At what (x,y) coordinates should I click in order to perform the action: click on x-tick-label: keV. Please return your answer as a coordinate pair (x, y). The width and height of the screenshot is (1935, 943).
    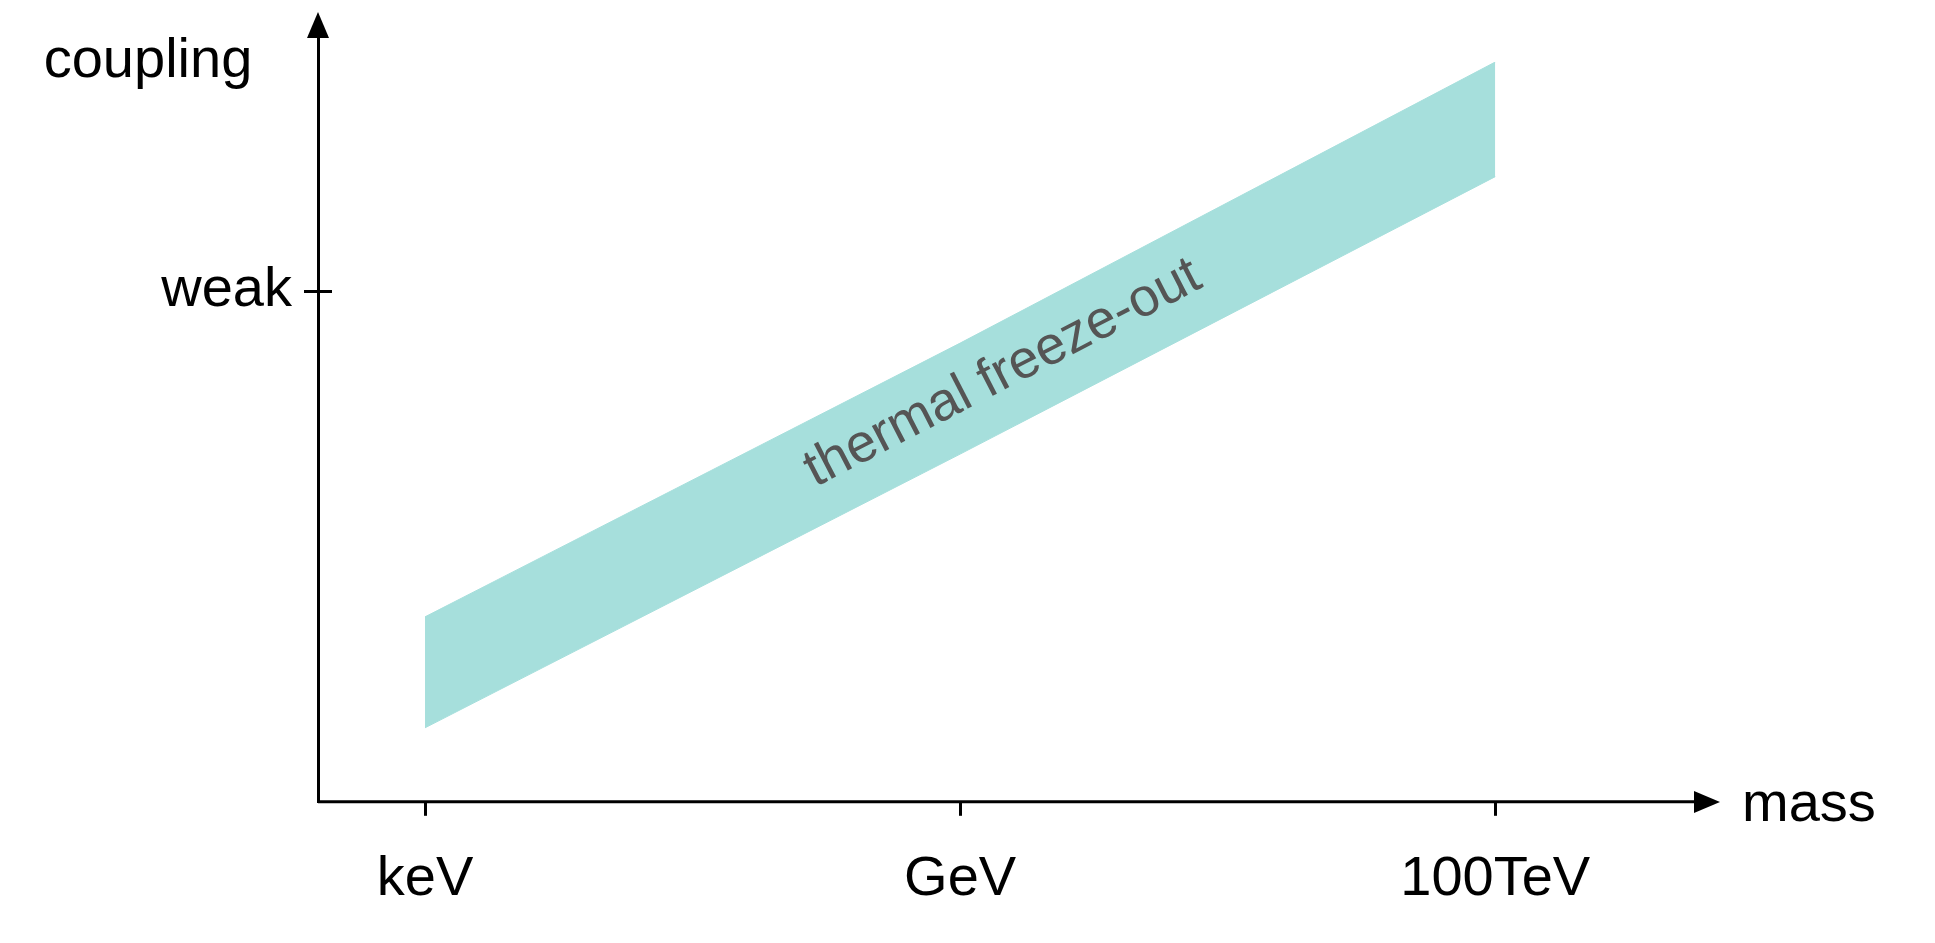
    Looking at the image, I should click on (425, 875).